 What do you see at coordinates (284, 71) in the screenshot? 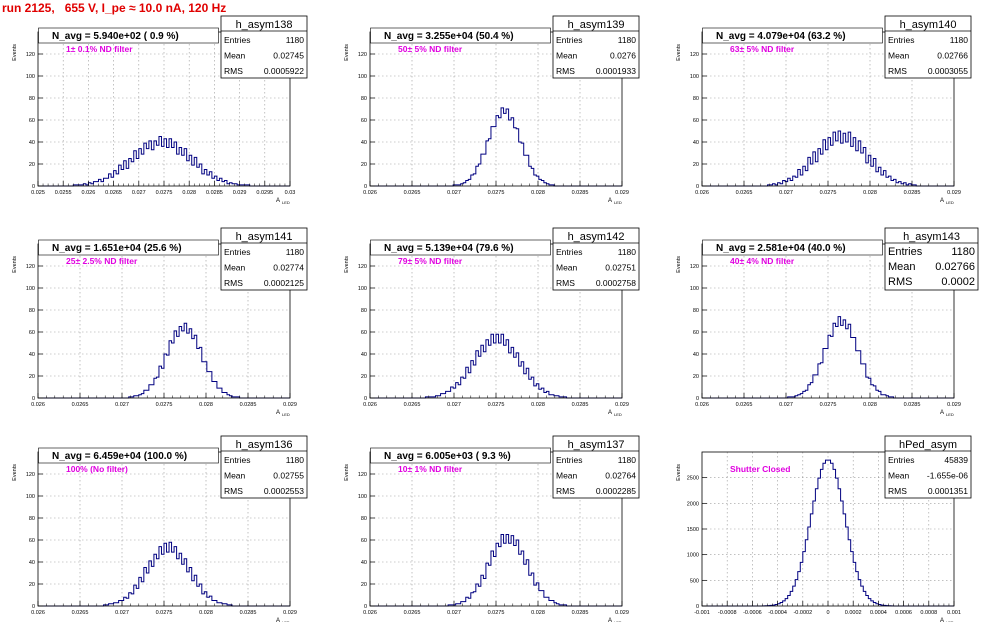
I see `stats-value: 0.0005922` at bounding box center [284, 71].